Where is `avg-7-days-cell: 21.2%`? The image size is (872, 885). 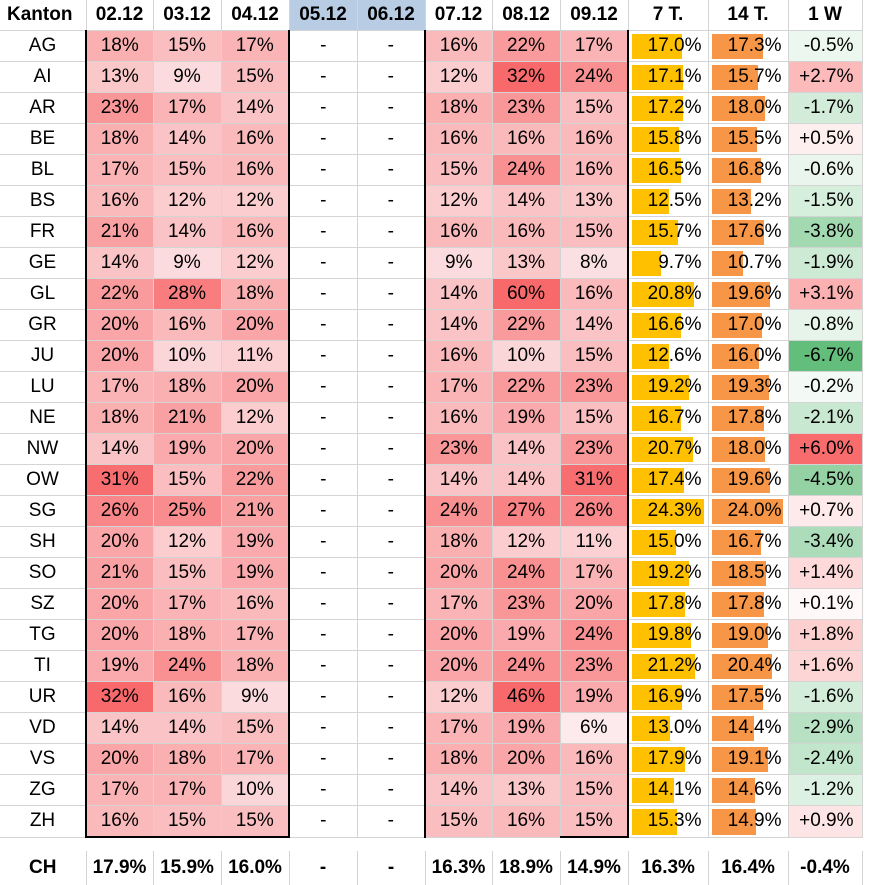
avg-7-days-cell: 21.2% is located at coordinates (668, 666).